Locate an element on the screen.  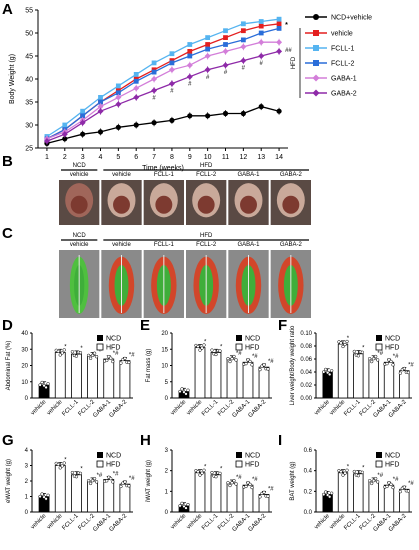
x-tick-label: GABA-2 is located at coordinates (119, 523).